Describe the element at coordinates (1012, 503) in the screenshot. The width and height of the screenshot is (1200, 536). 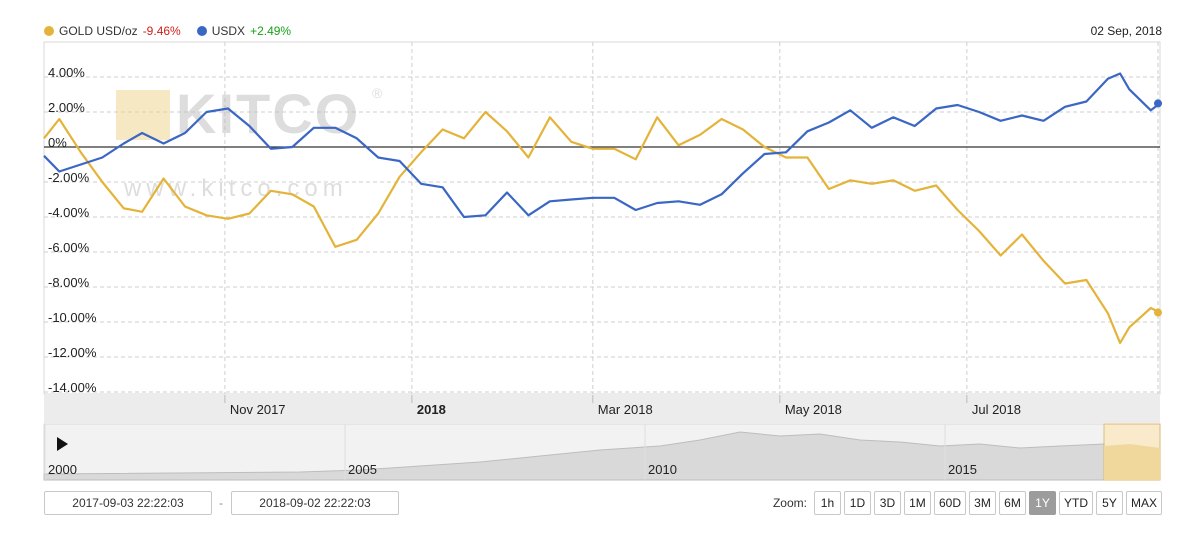
I see `zoom-button-6m: 6M` at that location.